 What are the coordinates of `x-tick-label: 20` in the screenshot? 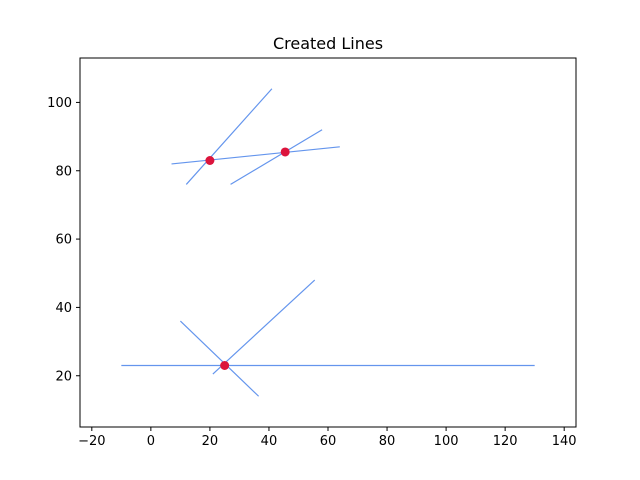 It's located at (210, 441).